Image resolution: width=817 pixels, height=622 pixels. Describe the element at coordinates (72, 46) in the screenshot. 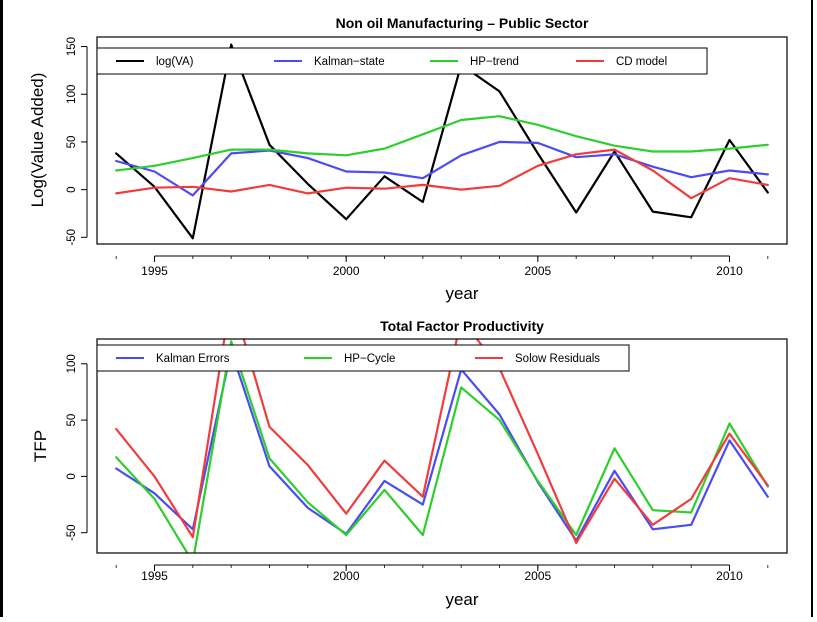

I see `y-tick-label: 150` at that location.